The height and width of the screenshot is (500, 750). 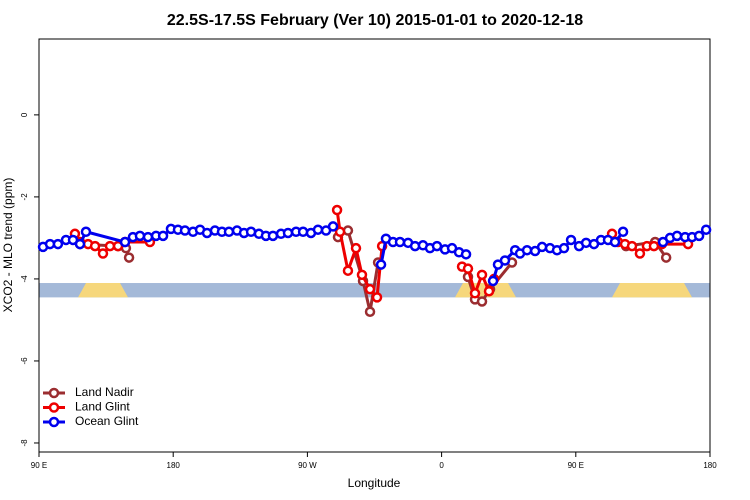 I want to click on y-tick-label: -4, so click(x=24, y=279).